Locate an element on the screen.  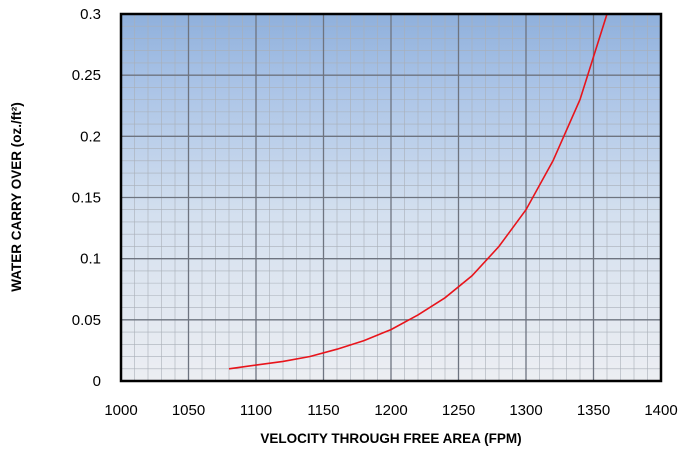
x-tick-label: 1300 is located at coordinates (525, 410).